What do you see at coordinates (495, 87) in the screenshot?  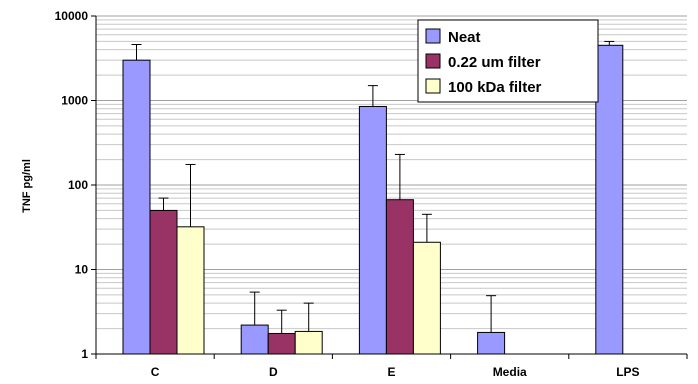 I see `legend-label: 100 kDa filter` at bounding box center [495, 87].